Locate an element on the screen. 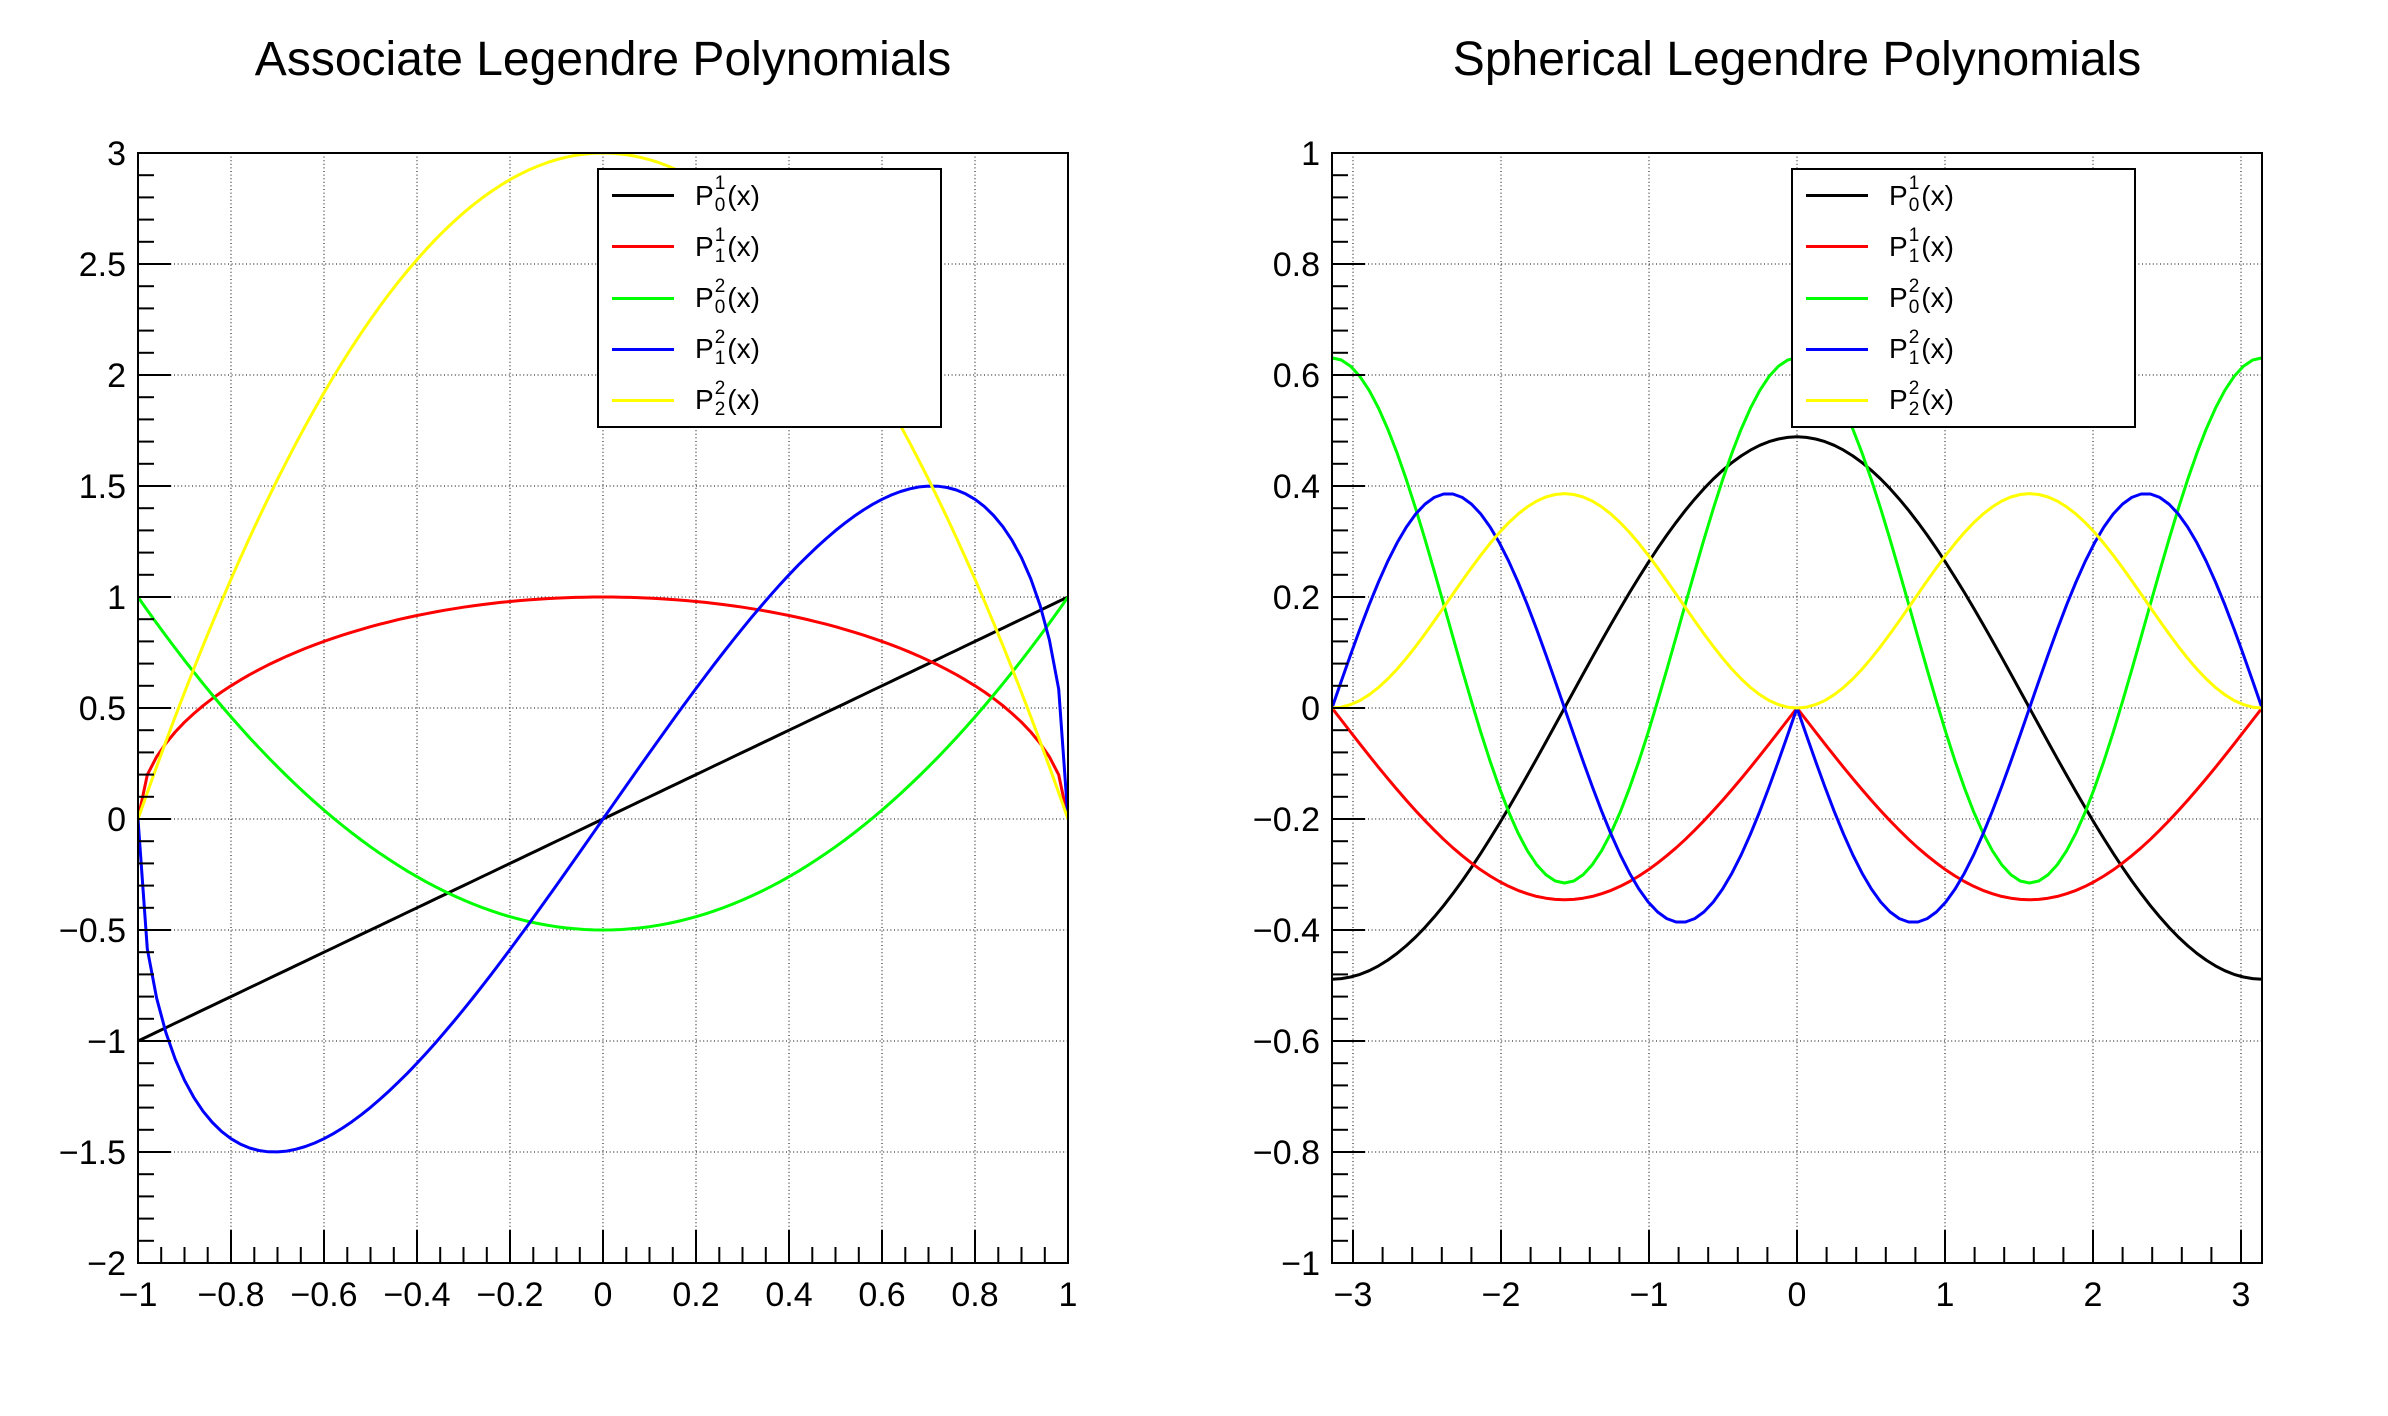 The width and height of the screenshot is (2388, 1416). svg-text: 1.5 is located at coordinates (102, 487).